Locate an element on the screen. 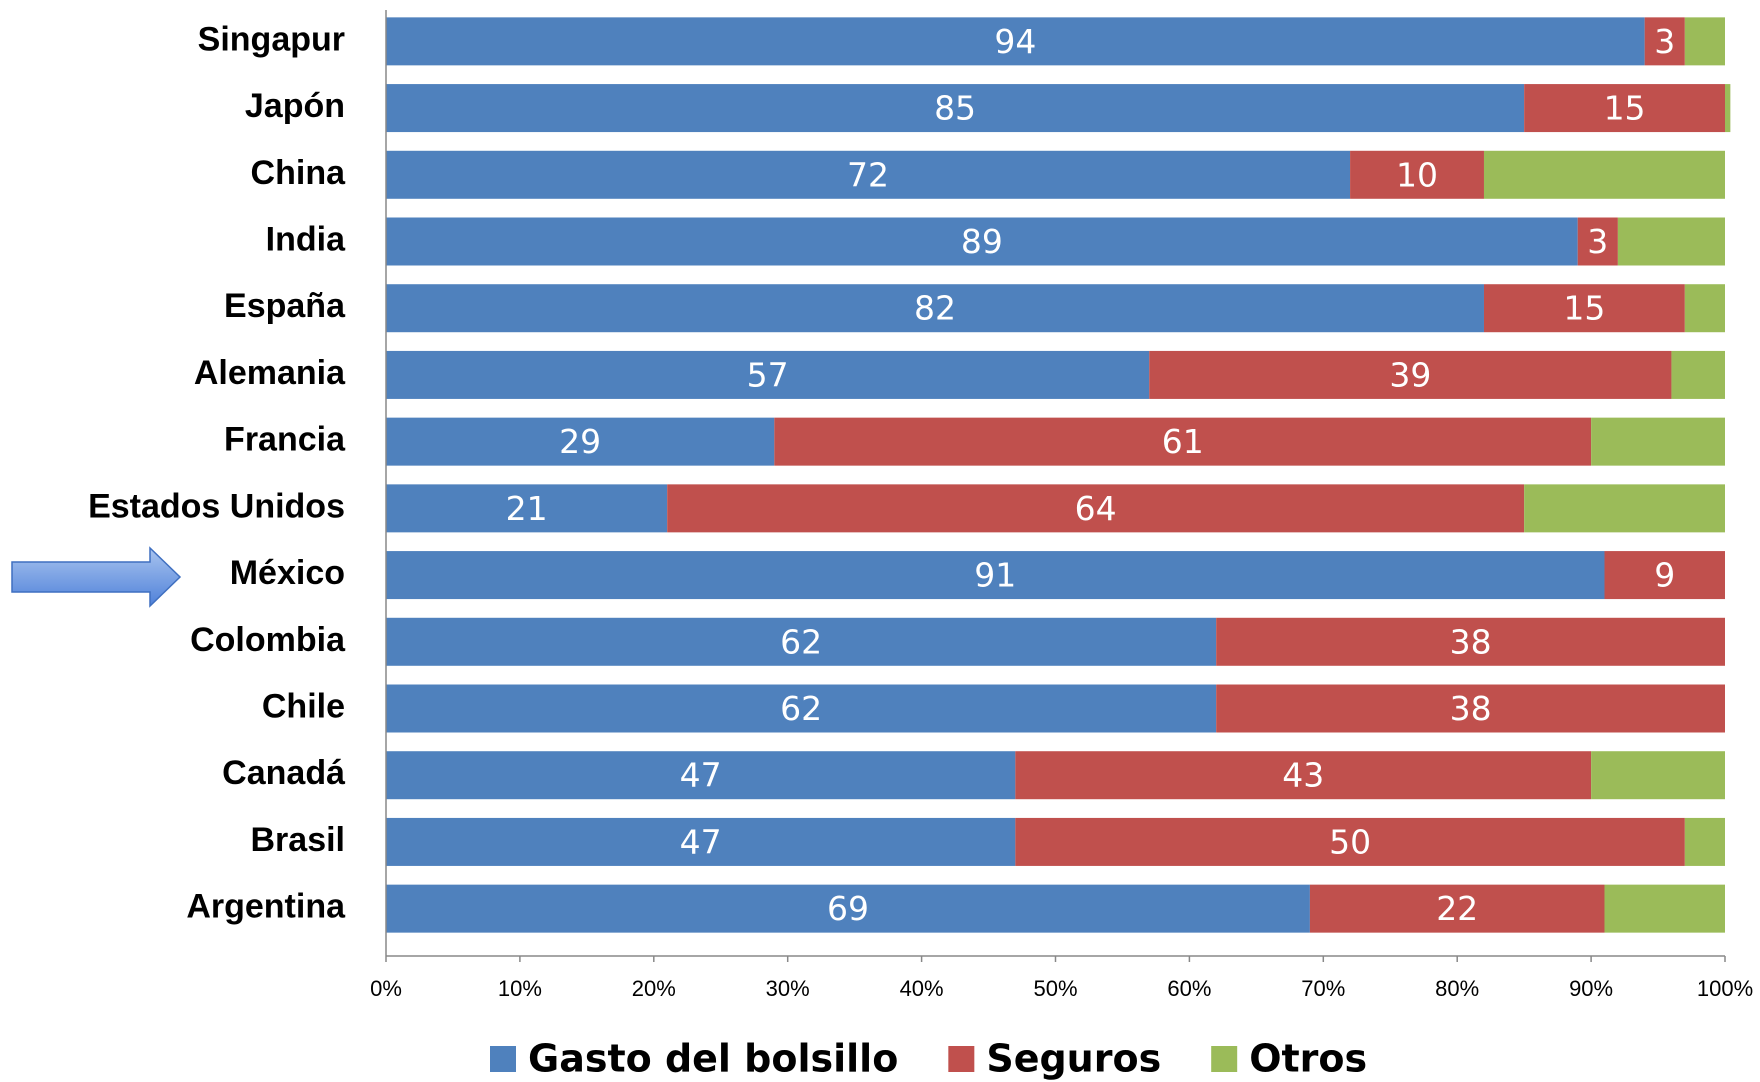 The width and height of the screenshot is (1760, 1082). data-label: 39 is located at coordinates (1410, 374).